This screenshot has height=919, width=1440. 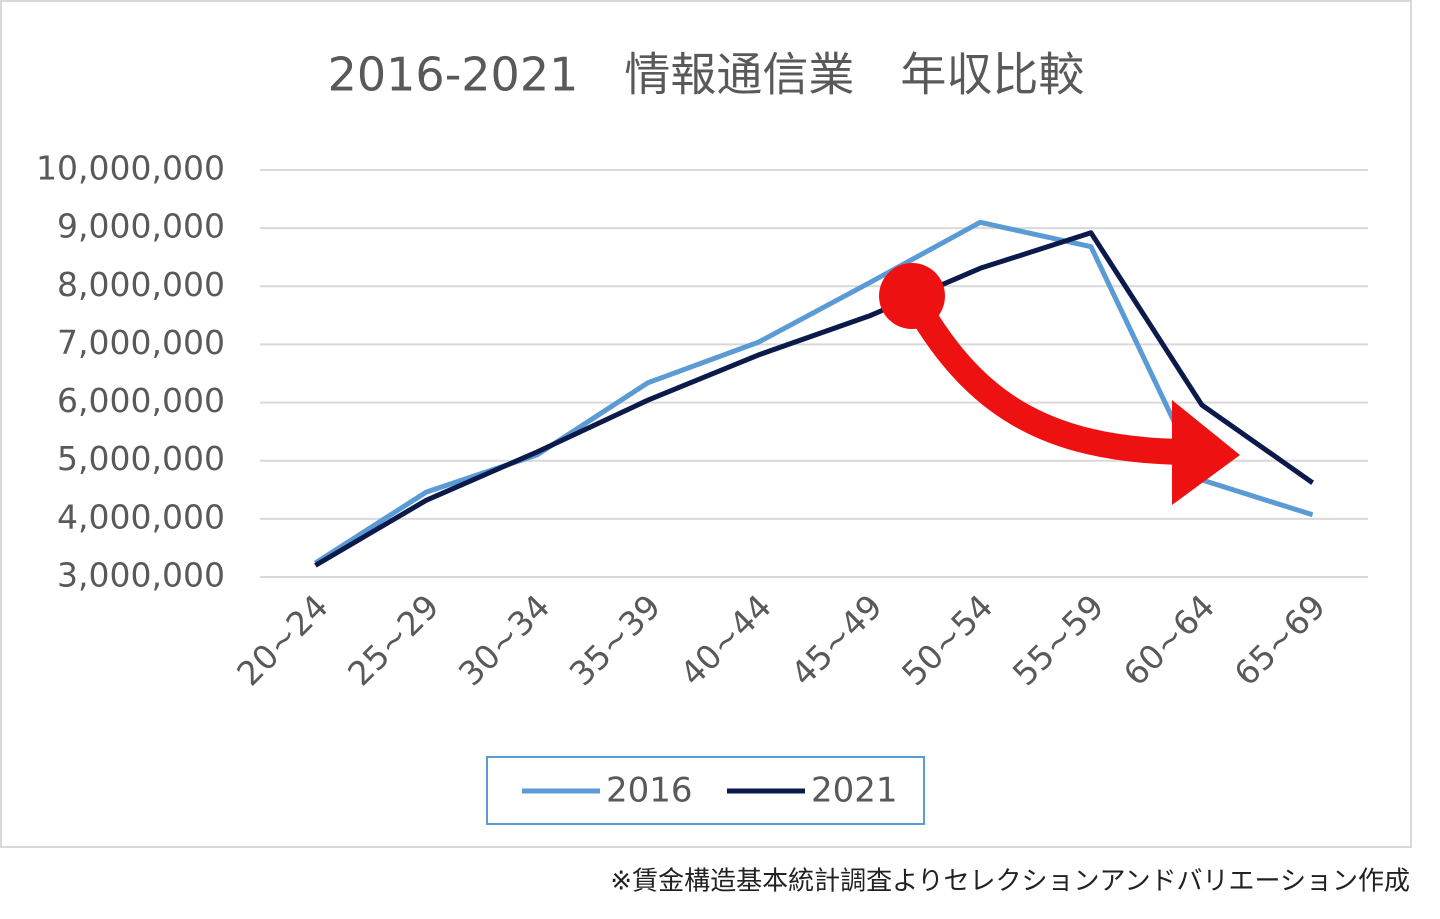 I want to click on annotation-arrow, so click(x=1059, y=384).